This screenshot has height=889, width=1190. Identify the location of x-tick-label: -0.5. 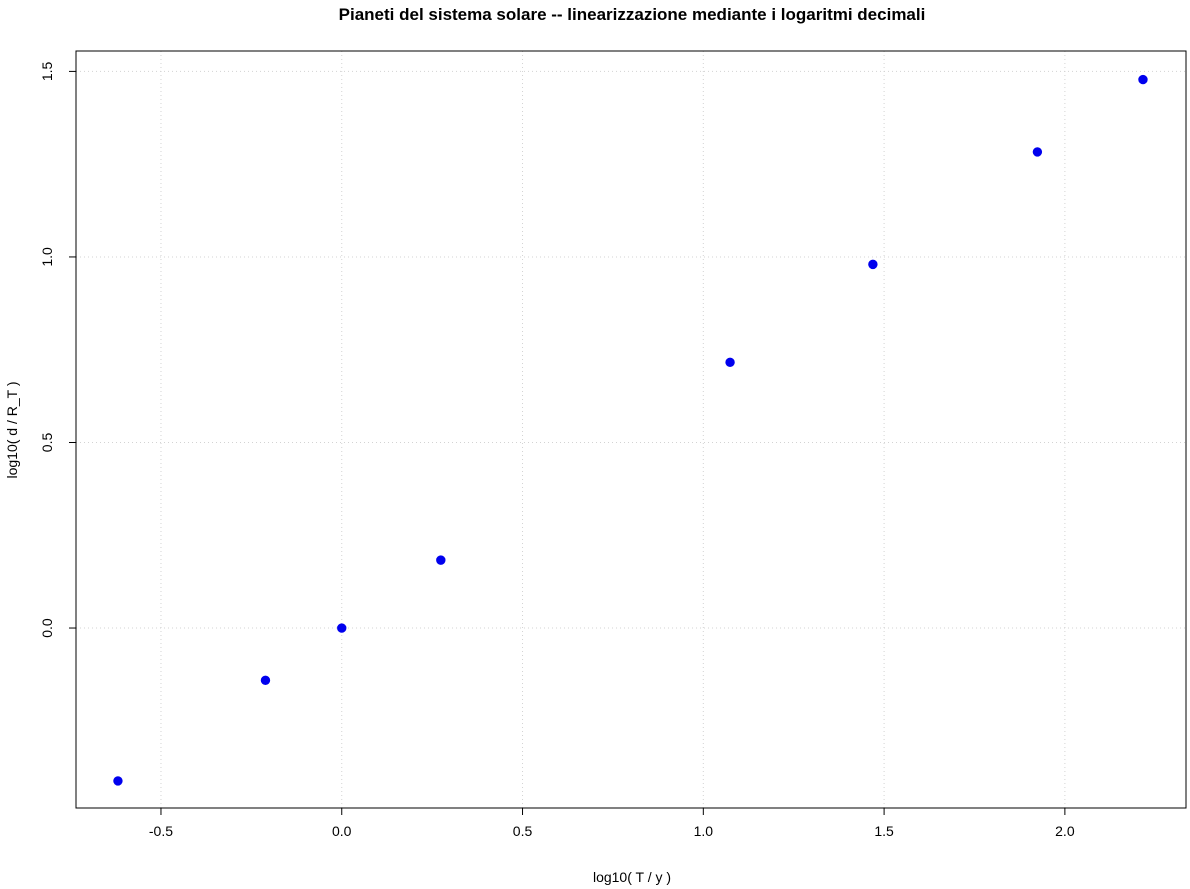
(161, 831).